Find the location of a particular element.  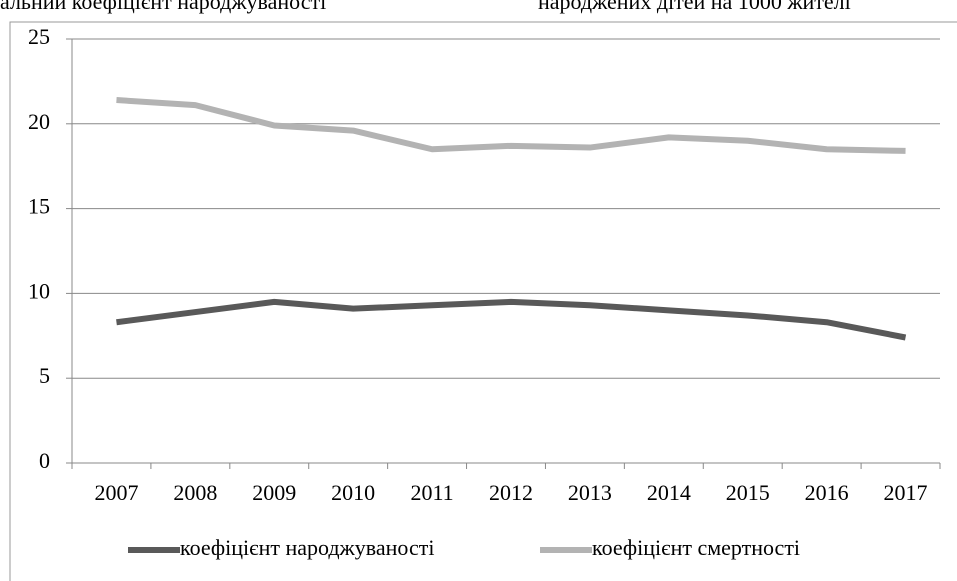

y-tick-label: 5 is located at coordinates (44, 375).